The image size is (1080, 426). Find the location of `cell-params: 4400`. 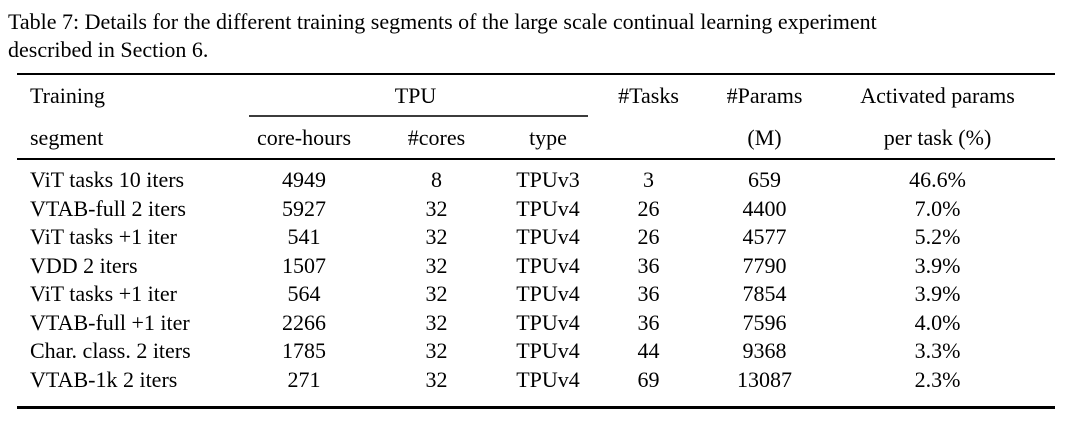

cell-params: 4400 is located at coordinates (764, 208).